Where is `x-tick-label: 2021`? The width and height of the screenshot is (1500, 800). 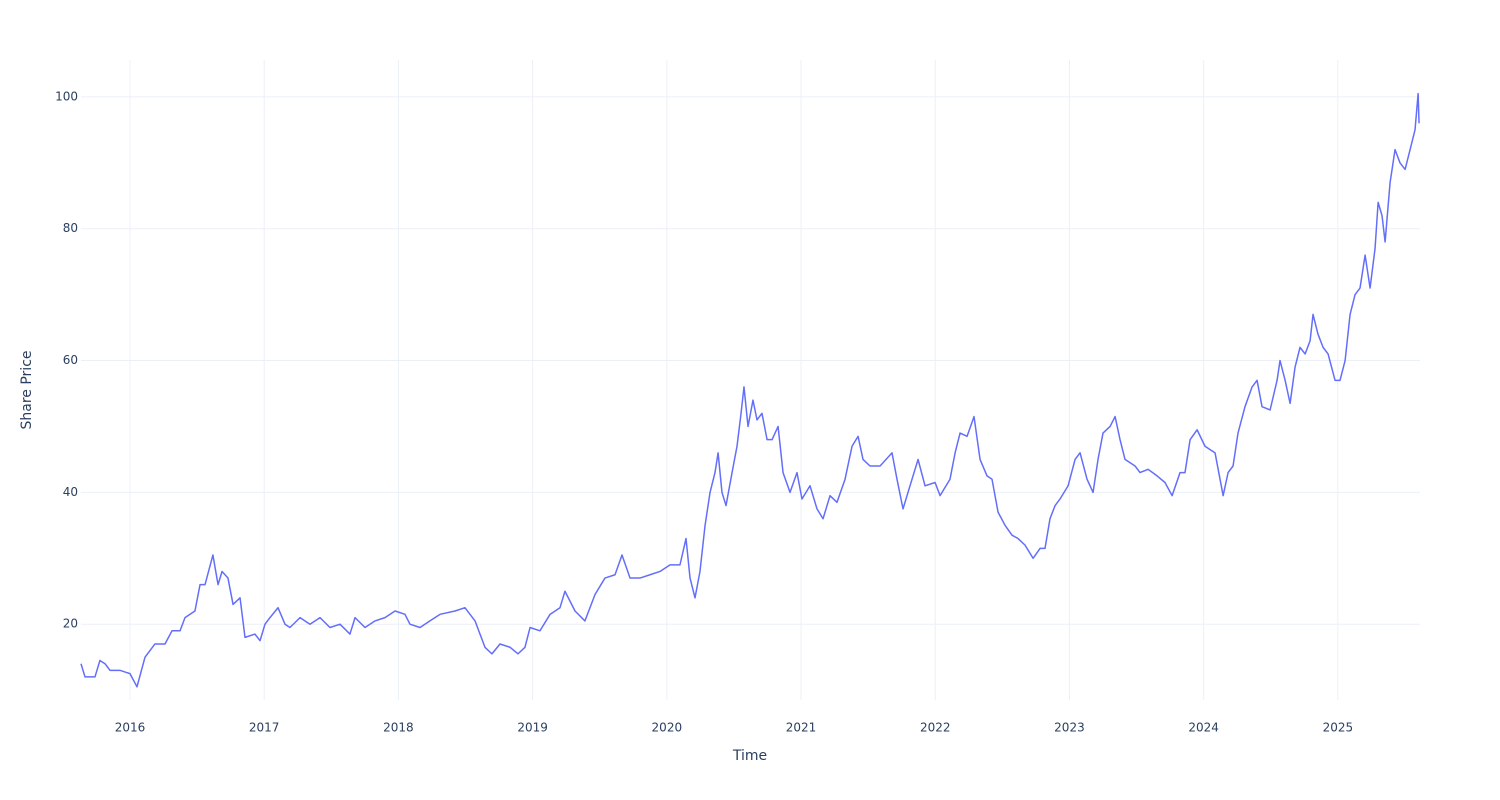 x-tick-label: 2021 is located at coordinates (801, 728).